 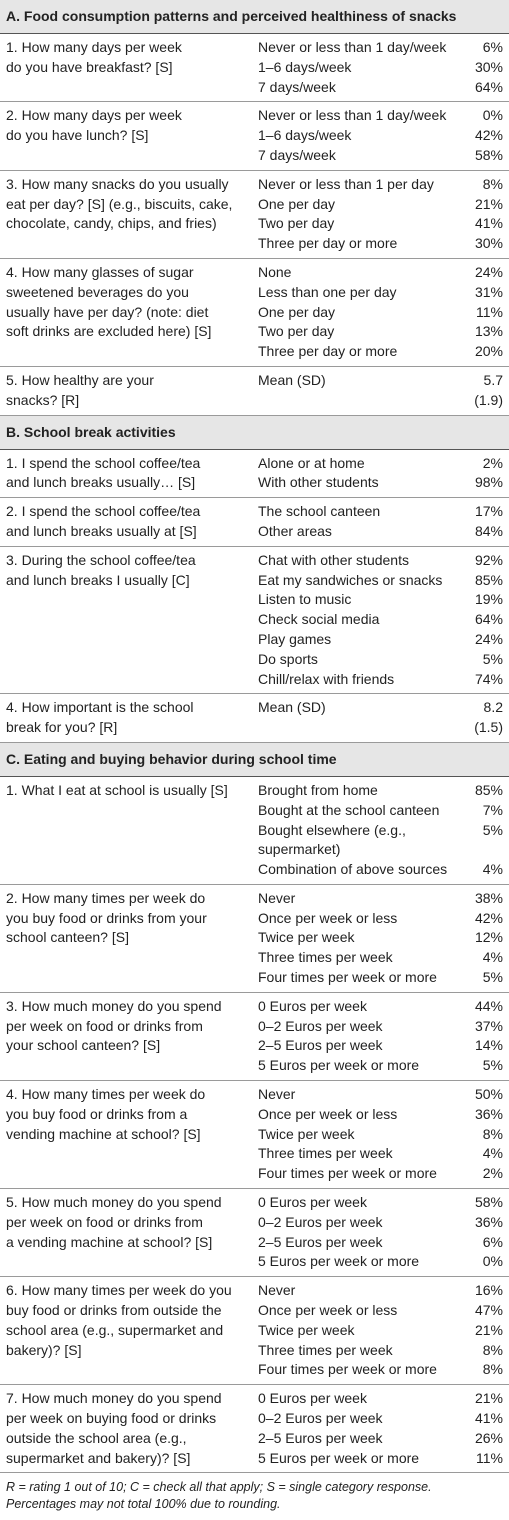 I want to click on option: 0 Euros per week 21%, so click(x=383, y=1399).